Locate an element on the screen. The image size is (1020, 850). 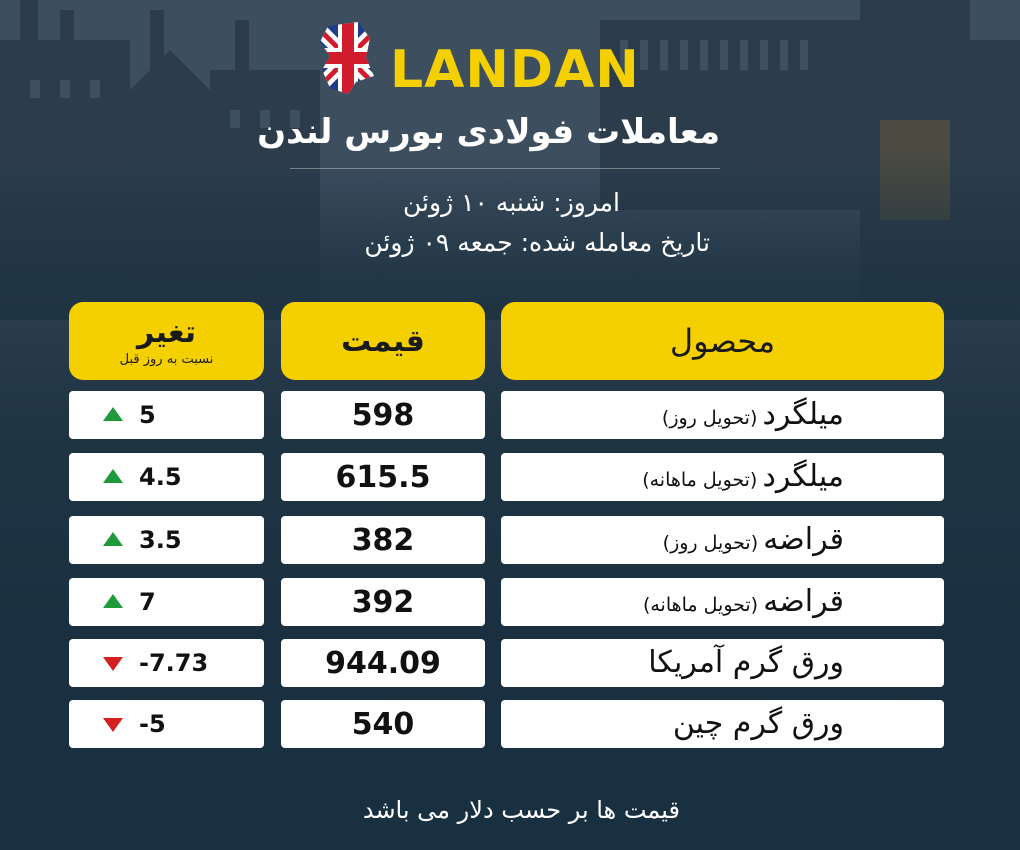
product-cell: ورق گرم آمریکا is located at coordinates (722, 663).